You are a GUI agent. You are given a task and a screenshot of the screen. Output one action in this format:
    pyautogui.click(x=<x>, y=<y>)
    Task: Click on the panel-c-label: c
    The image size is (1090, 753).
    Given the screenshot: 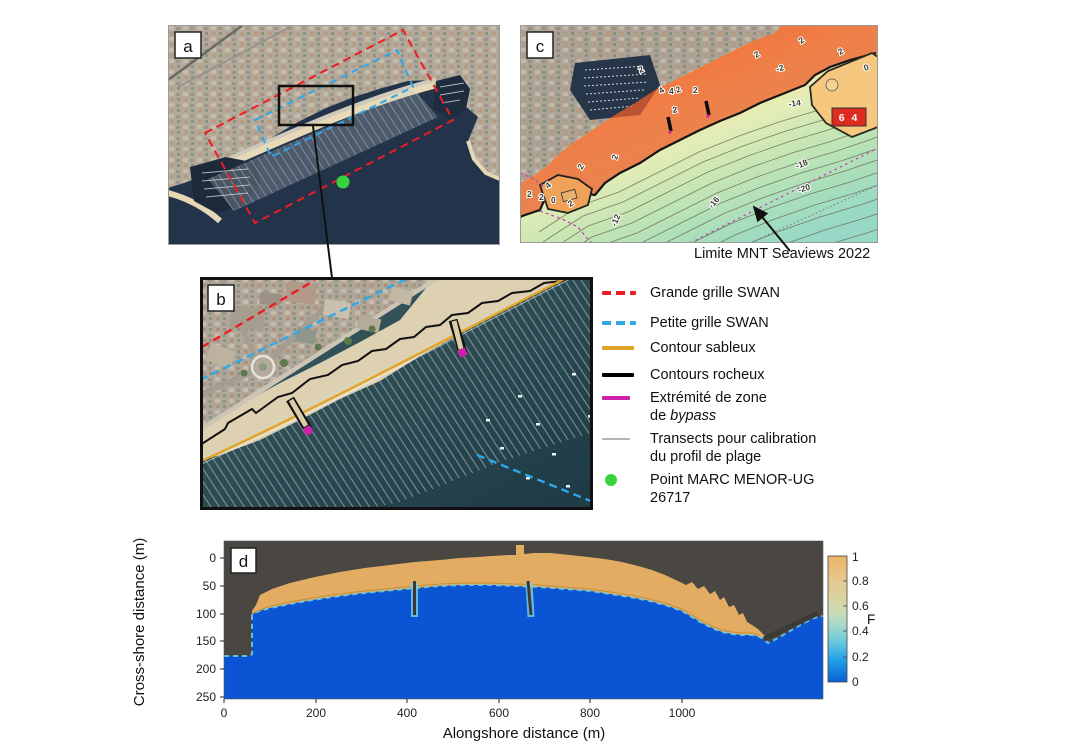 What is the action you would take?
    pyautogui.click(x=540, y=45)
    